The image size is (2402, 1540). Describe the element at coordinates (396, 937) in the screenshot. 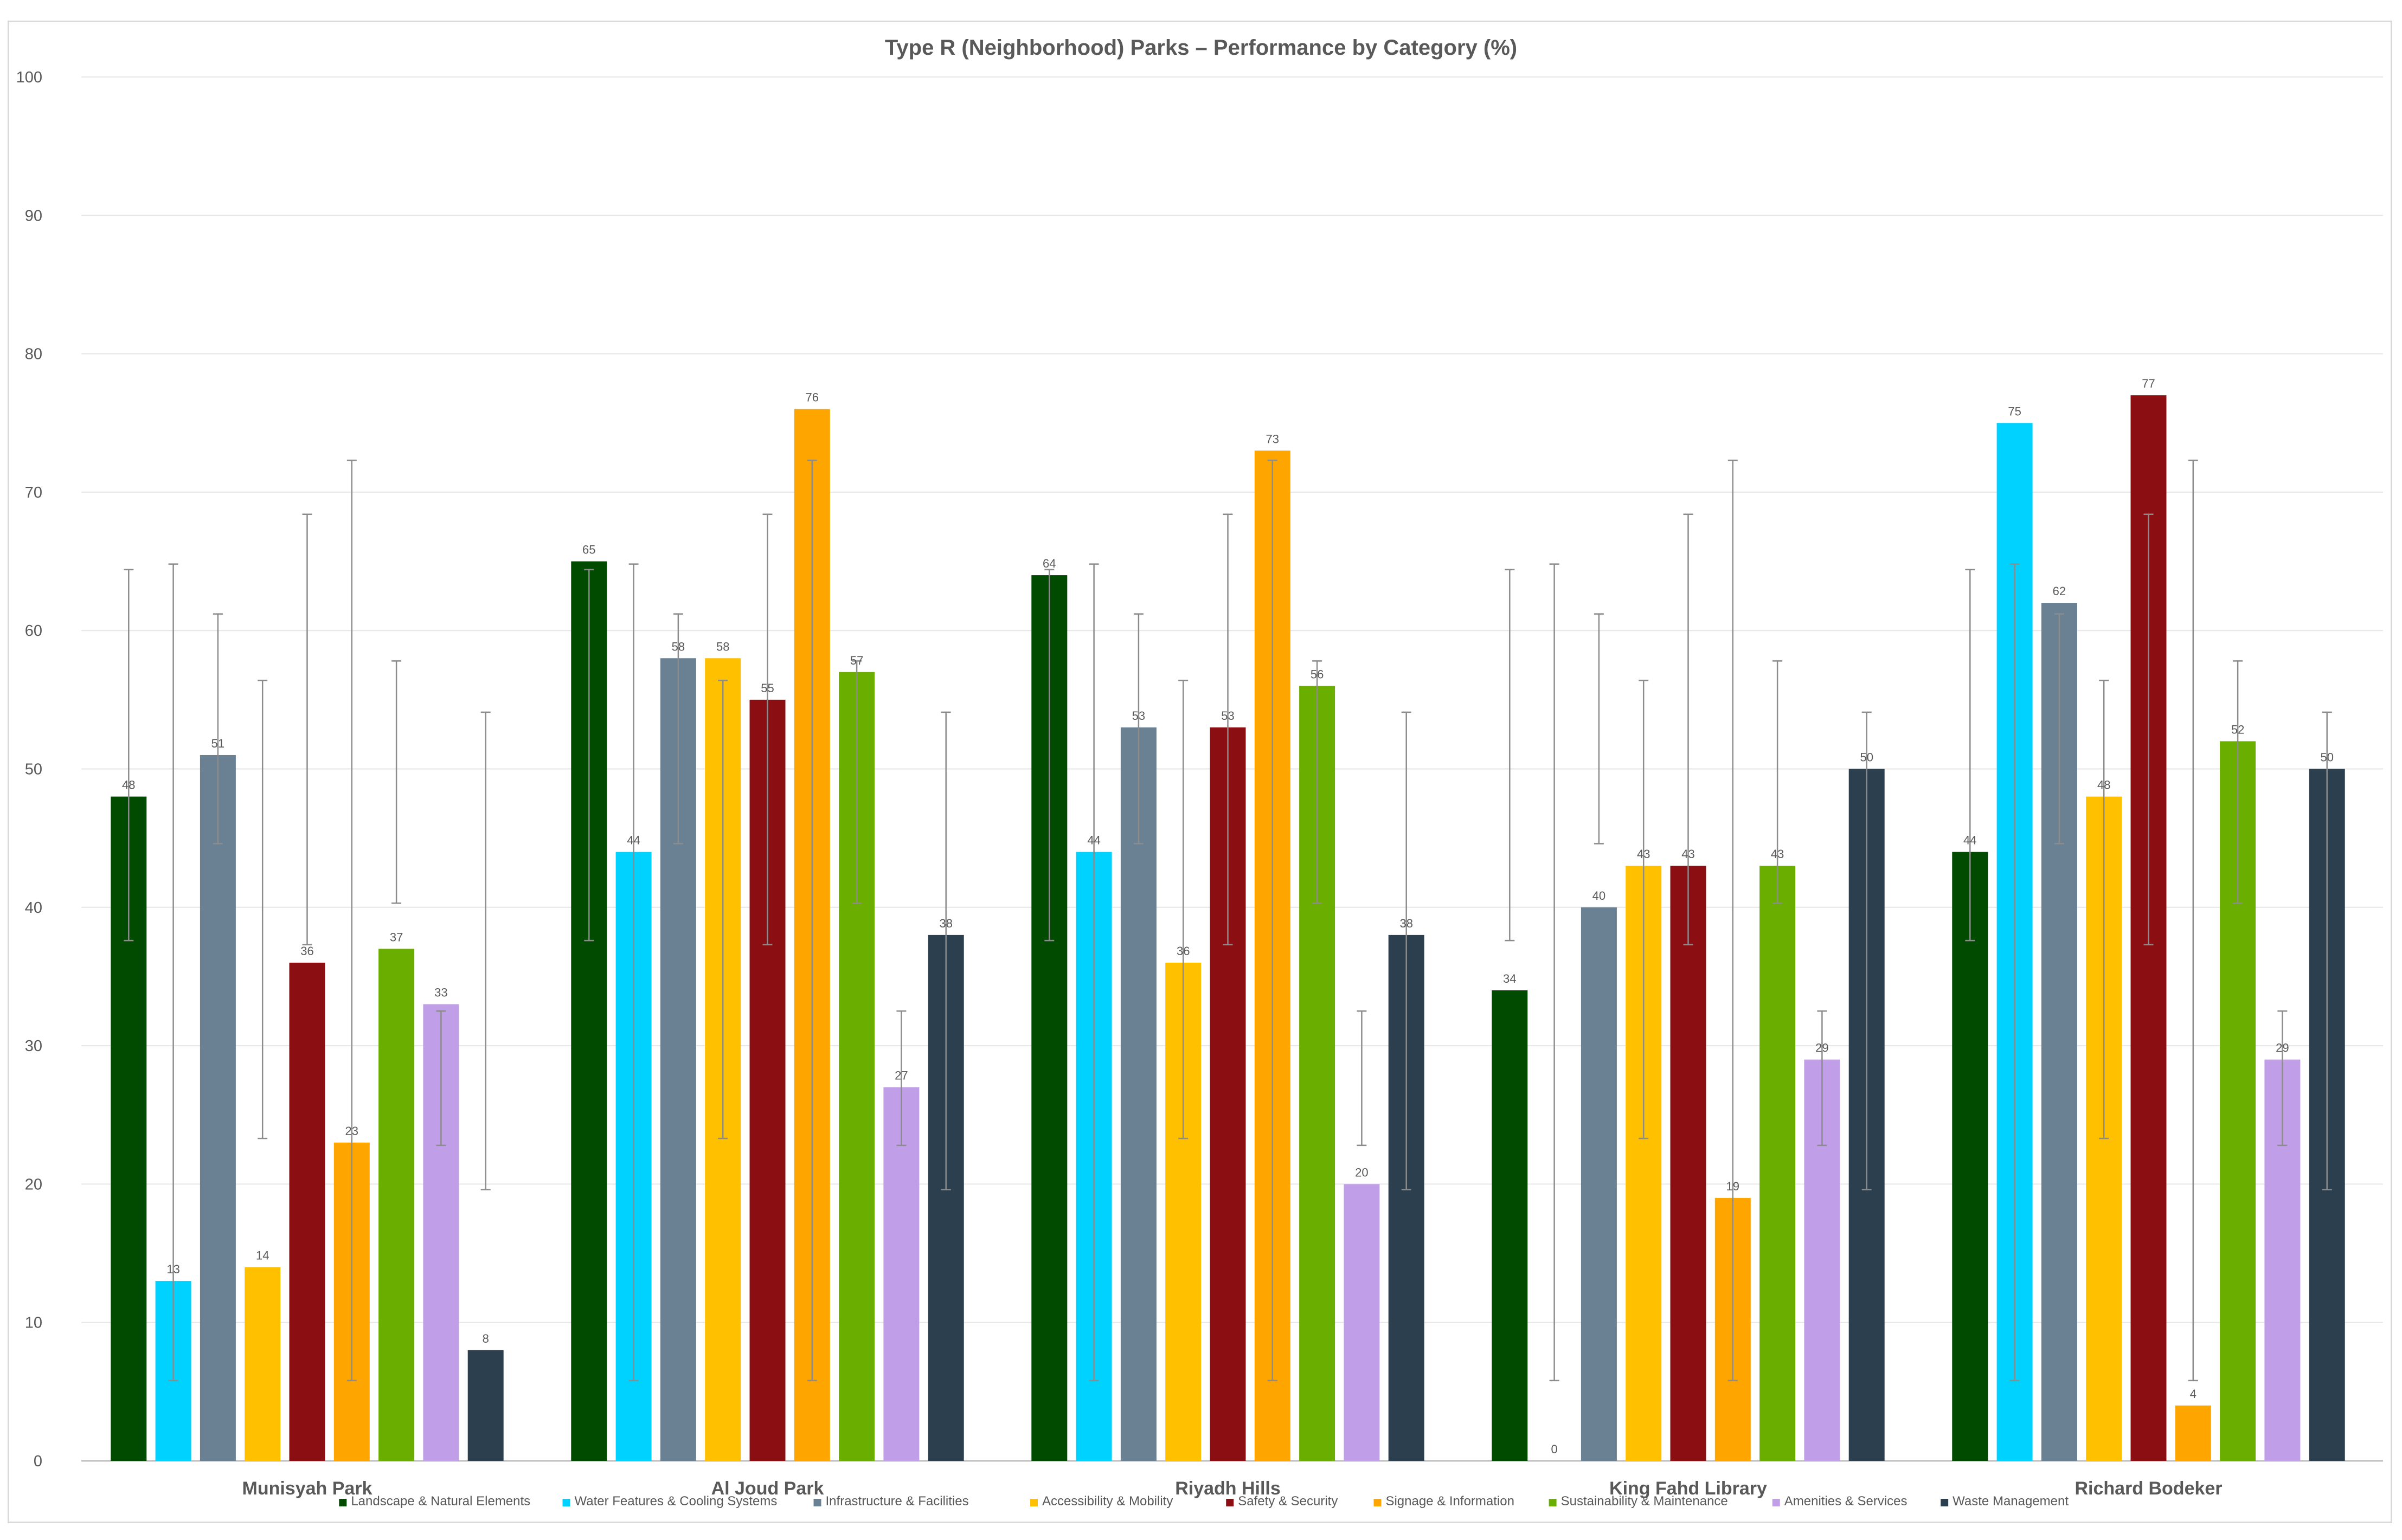

I see `data-label: 37` at that location.